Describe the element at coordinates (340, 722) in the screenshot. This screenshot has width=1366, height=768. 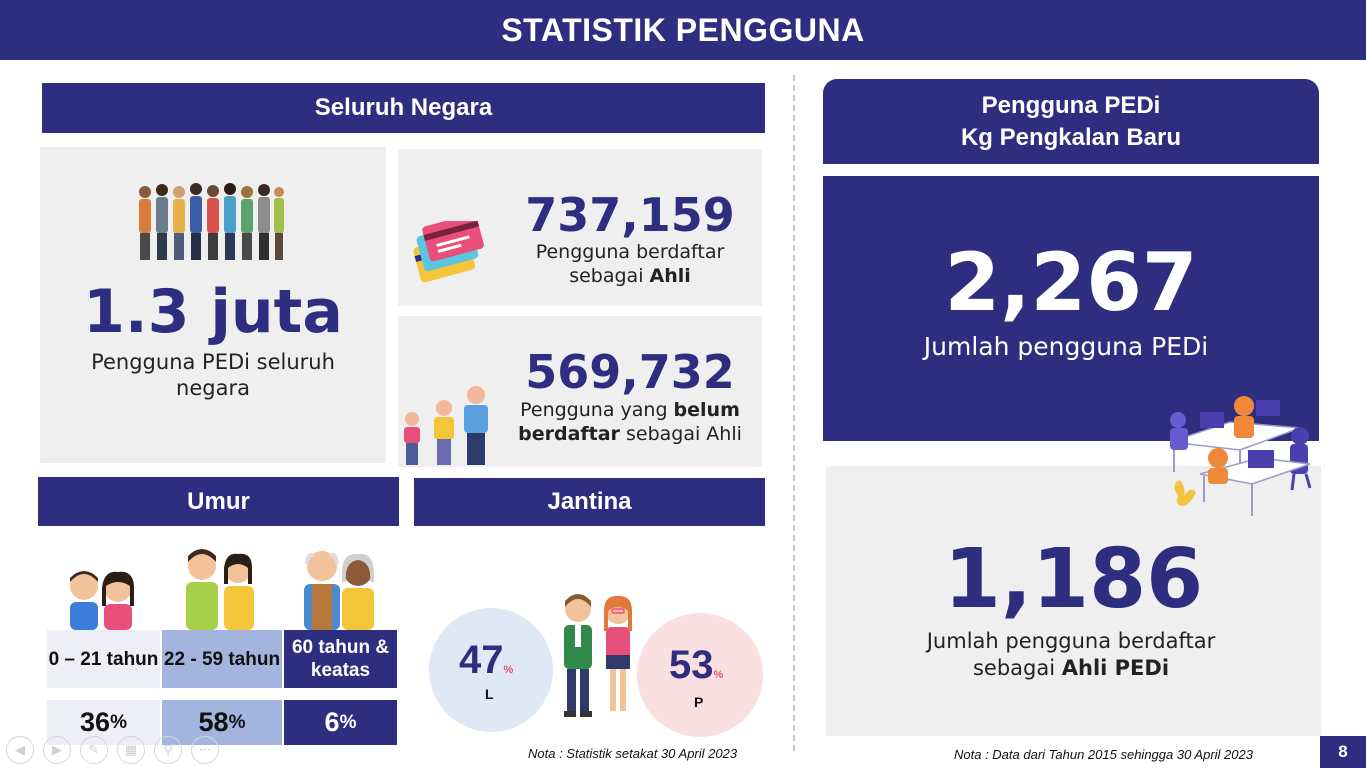
I see `age-group-2-percent: 6%` at that location.